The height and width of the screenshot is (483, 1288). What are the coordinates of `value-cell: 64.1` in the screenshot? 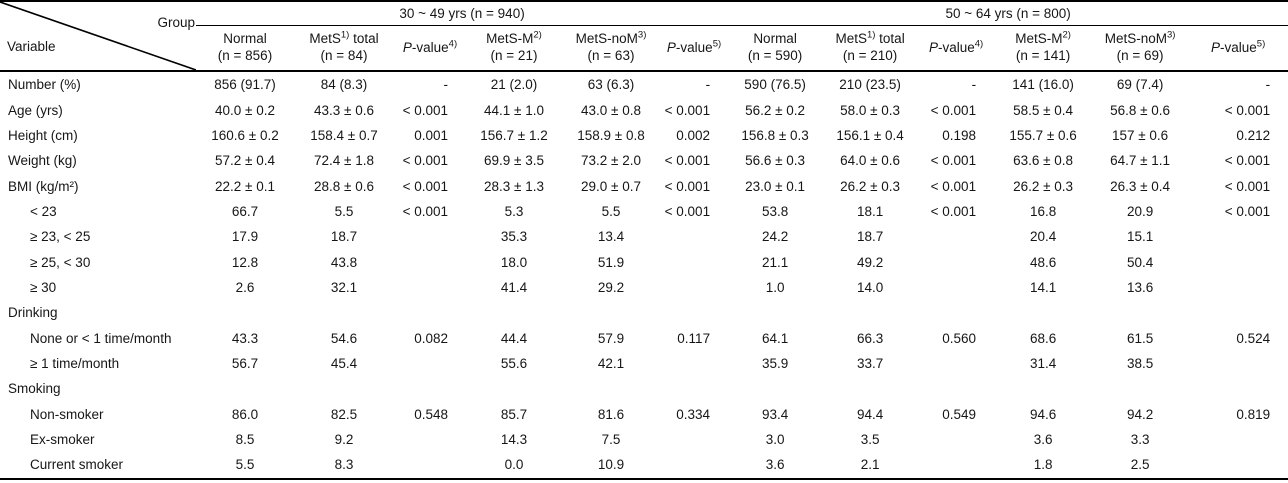 It's located at (775, 338).